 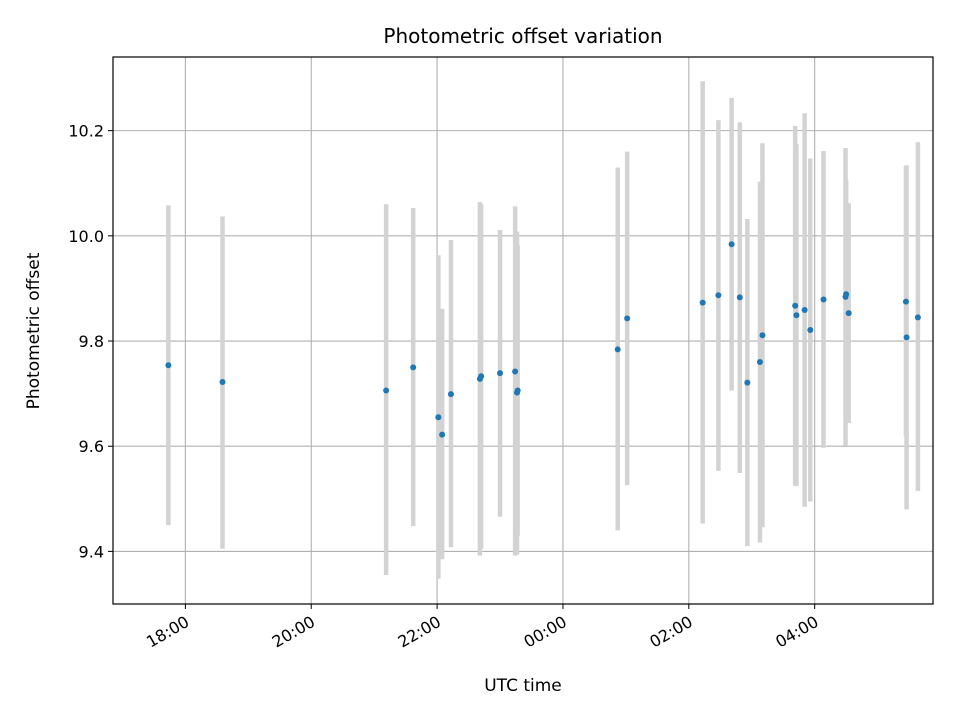 I want to click on x-axis: 18:00 20:00 22:00 00:00 02:00 04:00, so click(x=482, y=628).